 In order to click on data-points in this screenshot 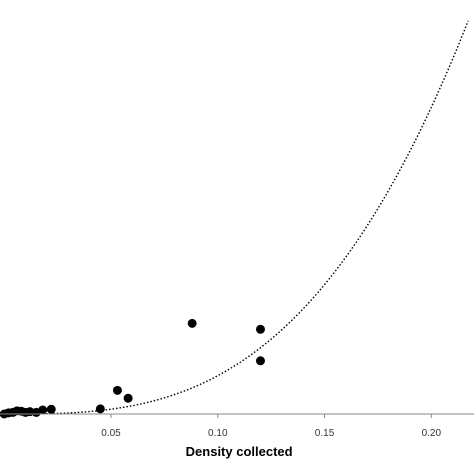, I will do `click(132, 368)`.